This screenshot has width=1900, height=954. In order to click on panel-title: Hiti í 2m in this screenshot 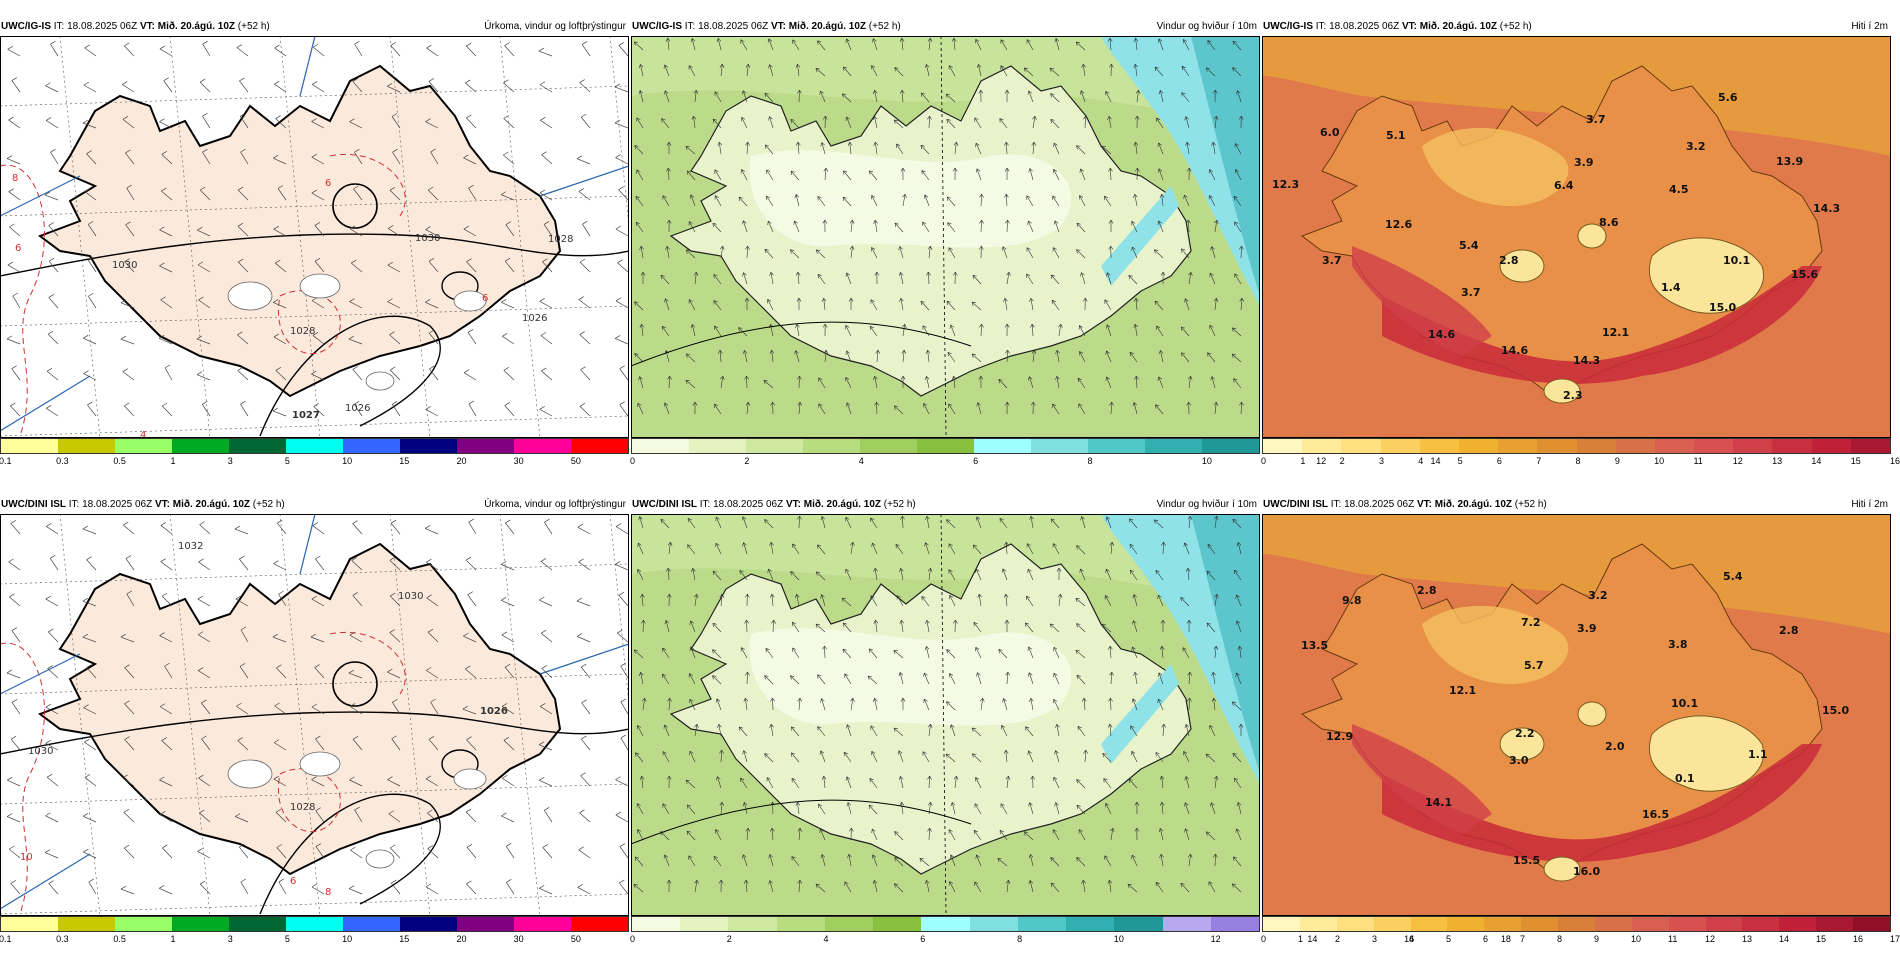, I will do `click(1869, 505)`.